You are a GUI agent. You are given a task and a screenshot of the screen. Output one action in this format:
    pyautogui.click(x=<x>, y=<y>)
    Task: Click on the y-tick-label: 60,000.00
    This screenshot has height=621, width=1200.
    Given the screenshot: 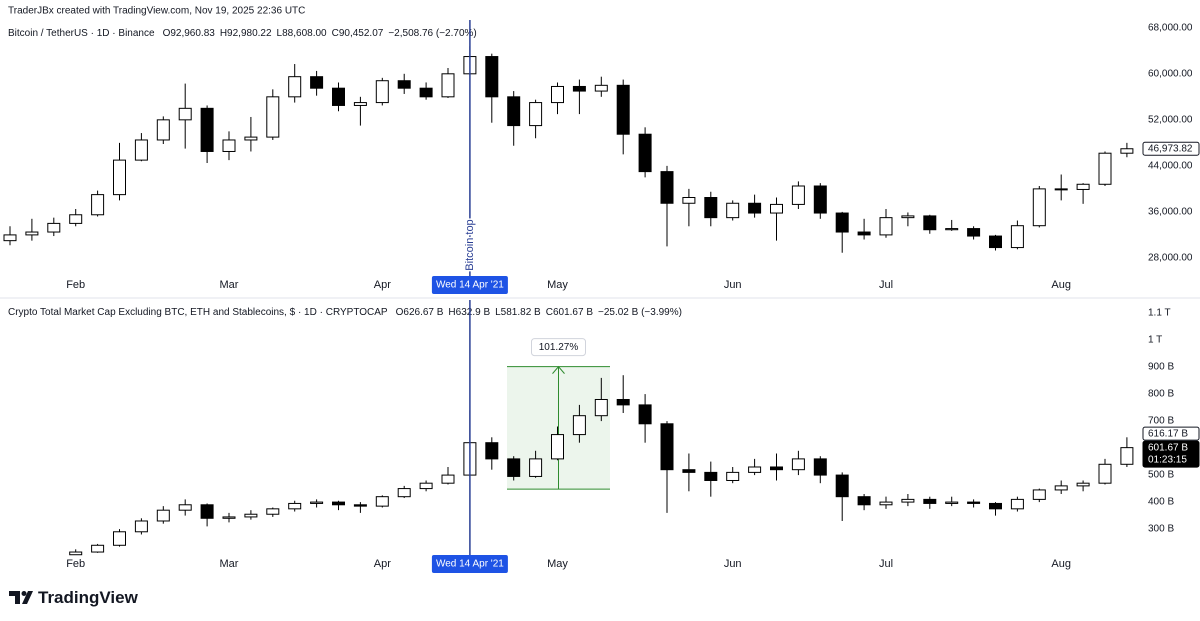 What is the action you would take?
    pyautogui.click(x=1170, y=73)
    